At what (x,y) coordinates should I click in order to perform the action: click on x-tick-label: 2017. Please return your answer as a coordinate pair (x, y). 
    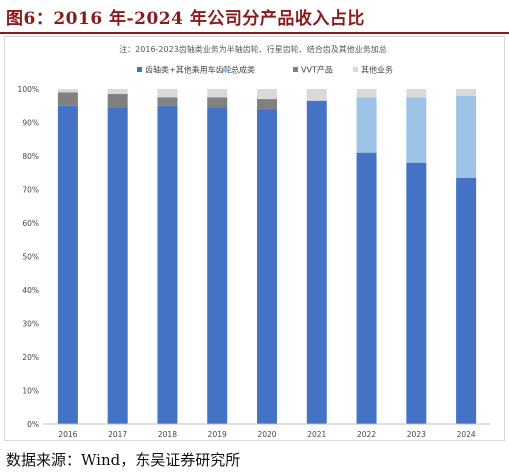
    Looking at the image, I should click on (117, 434).